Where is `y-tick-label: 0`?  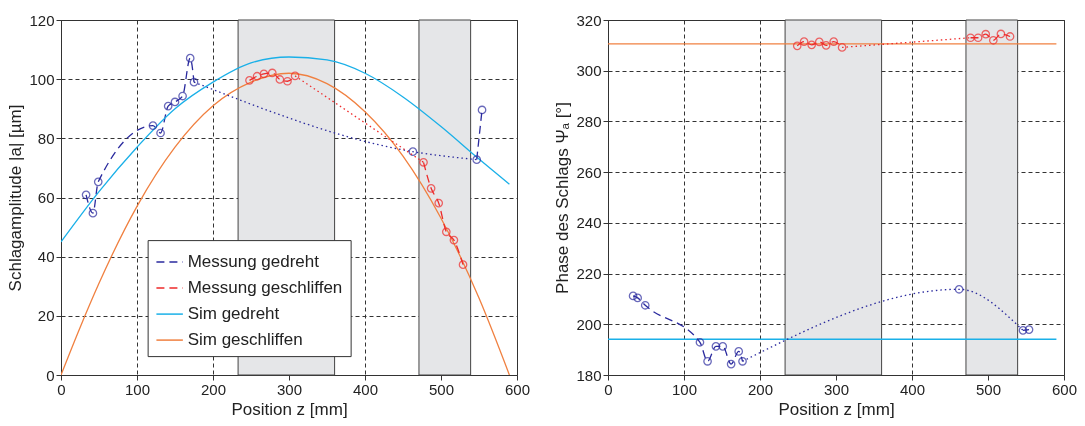
y-tick-label: 0 is located at coordinates (50, 375).